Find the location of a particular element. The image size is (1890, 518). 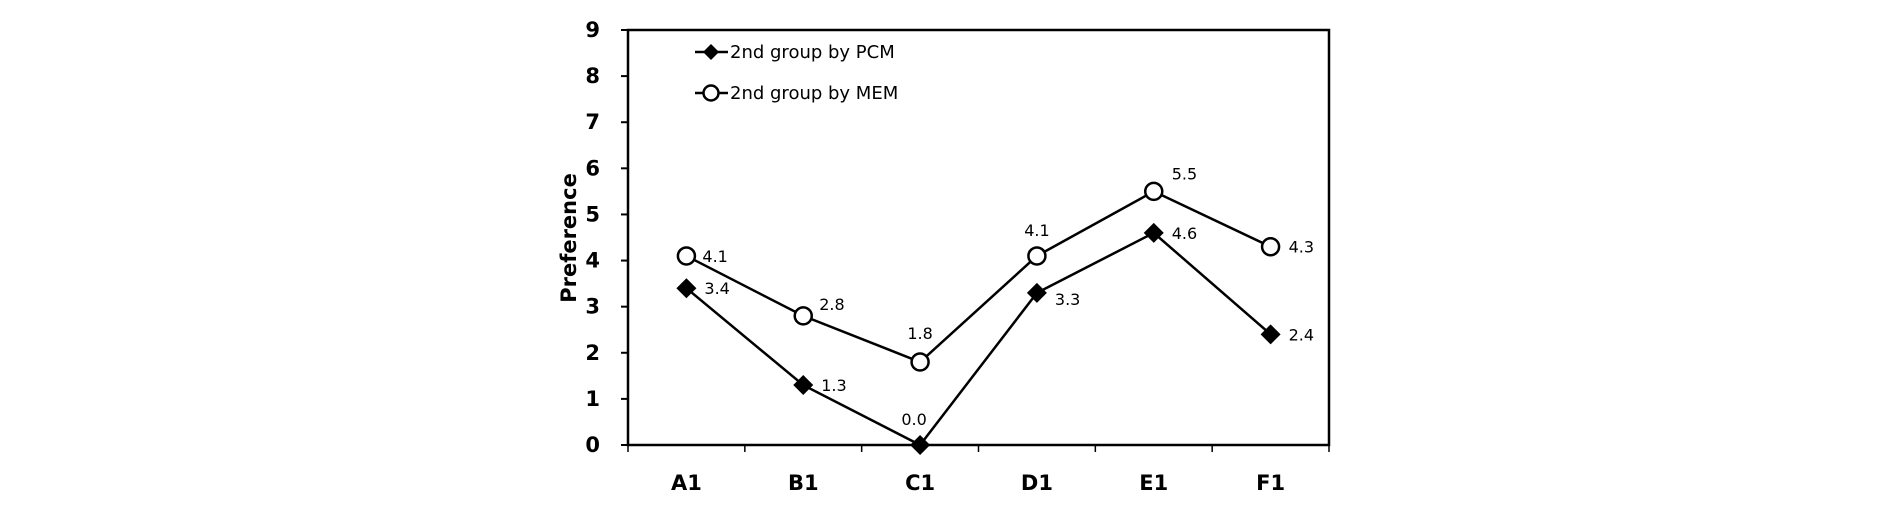

series-0-data-label: 3.4 is located at coordinates (716, 288).